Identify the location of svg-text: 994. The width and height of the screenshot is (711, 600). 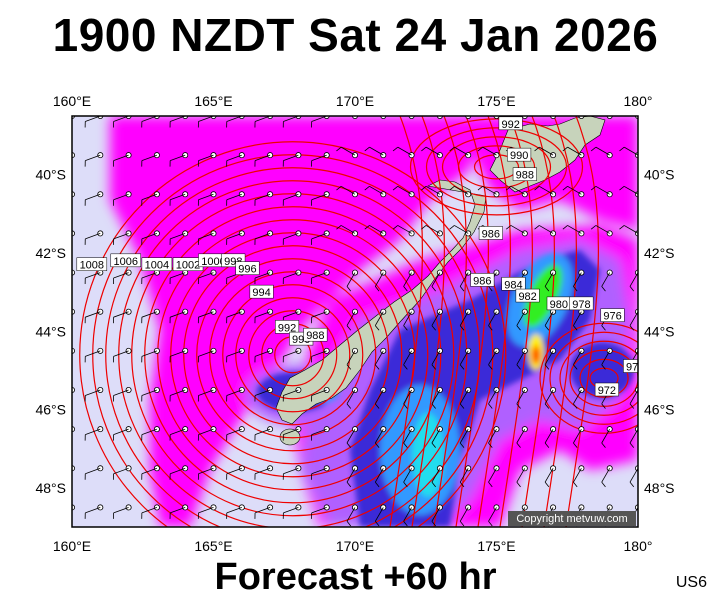
(261, 293).